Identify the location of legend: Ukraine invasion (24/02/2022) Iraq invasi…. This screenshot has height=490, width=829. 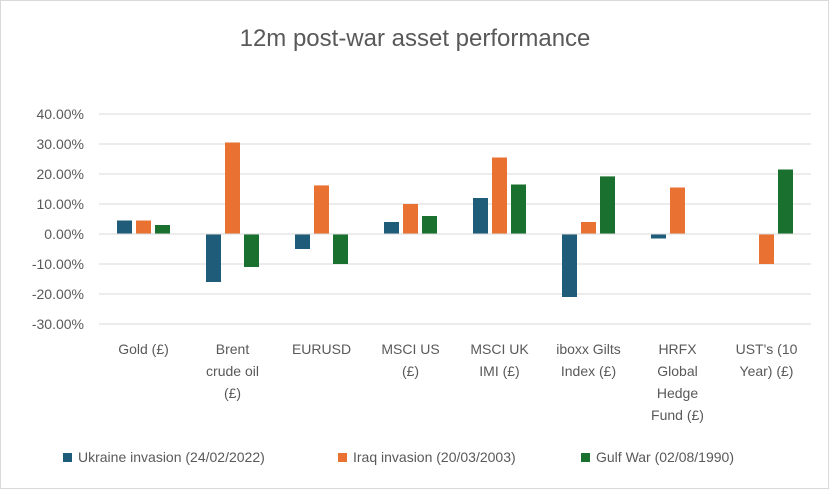
(398, 457).